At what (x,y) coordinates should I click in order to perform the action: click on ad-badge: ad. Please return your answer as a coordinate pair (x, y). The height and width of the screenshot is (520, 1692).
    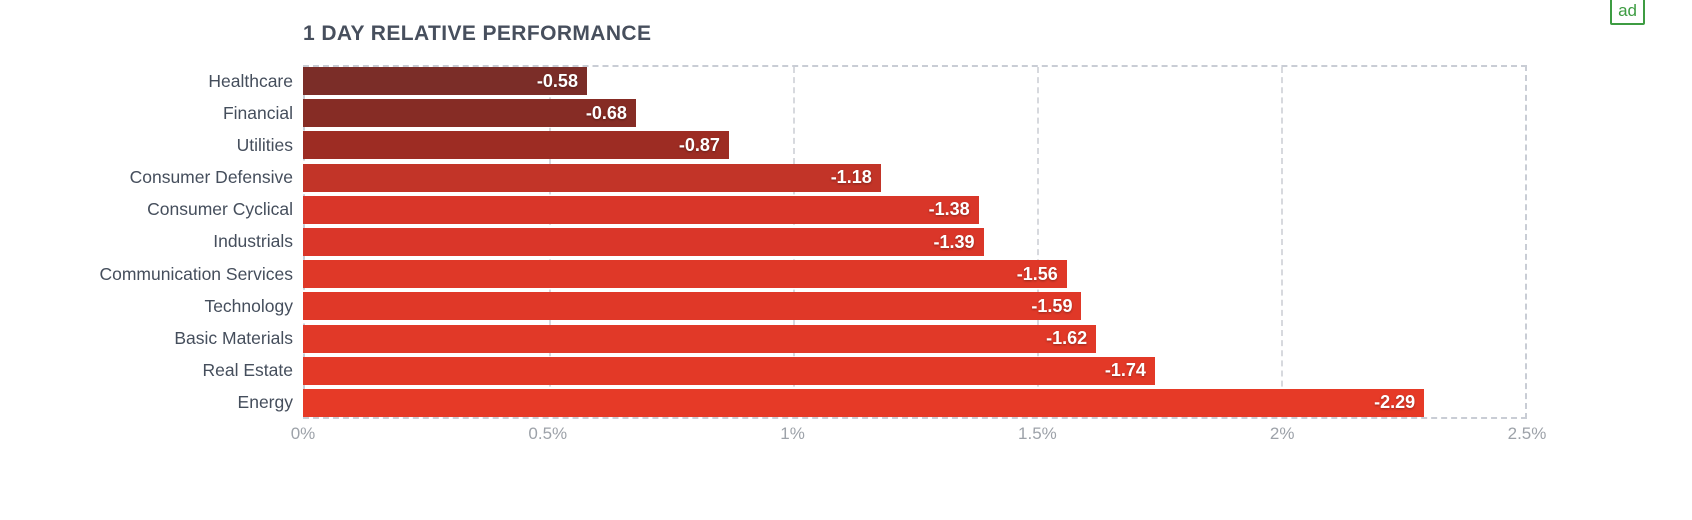
    Looking at the image, I should click on (1627, 12).